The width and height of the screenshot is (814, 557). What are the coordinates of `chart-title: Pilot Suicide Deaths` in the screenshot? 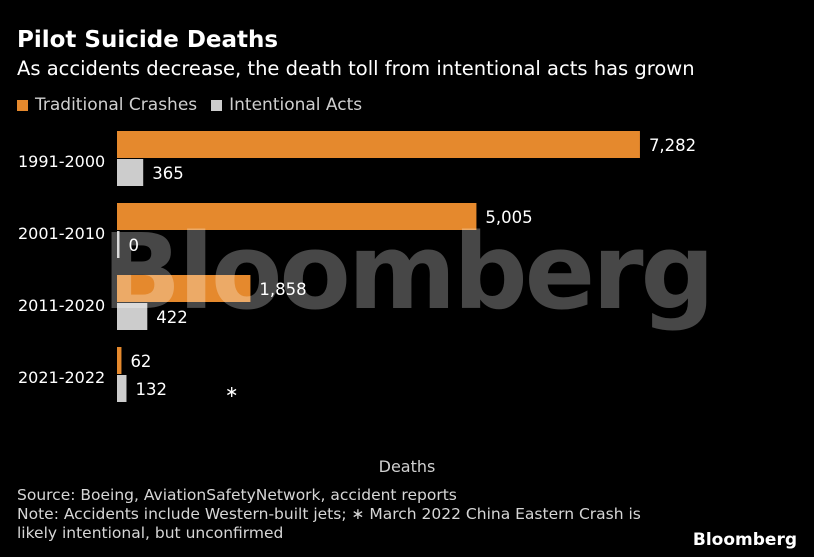 It's located at (148, 40).